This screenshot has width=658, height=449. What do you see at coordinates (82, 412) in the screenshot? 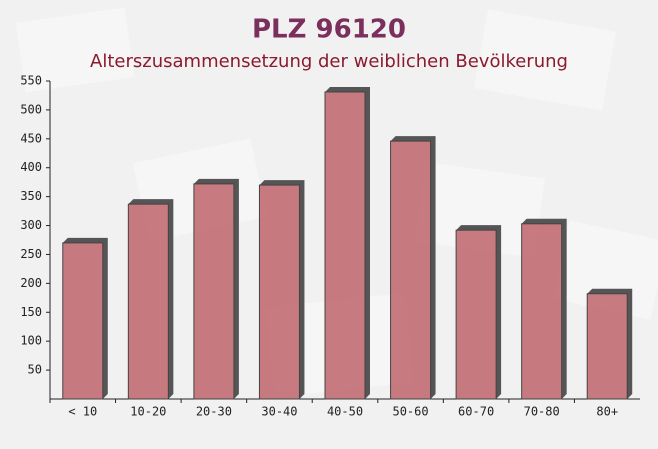
I see `x-tick-label: < 10` at bounding box center [82, 412].